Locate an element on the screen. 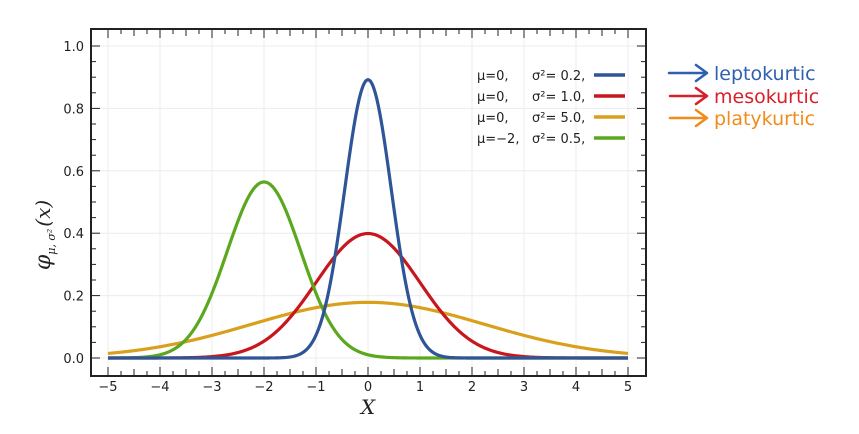 The height and width of the screenshot is (434, 859). legend-sigma: σ²= 1.0, is located at coordinates (558, 97).